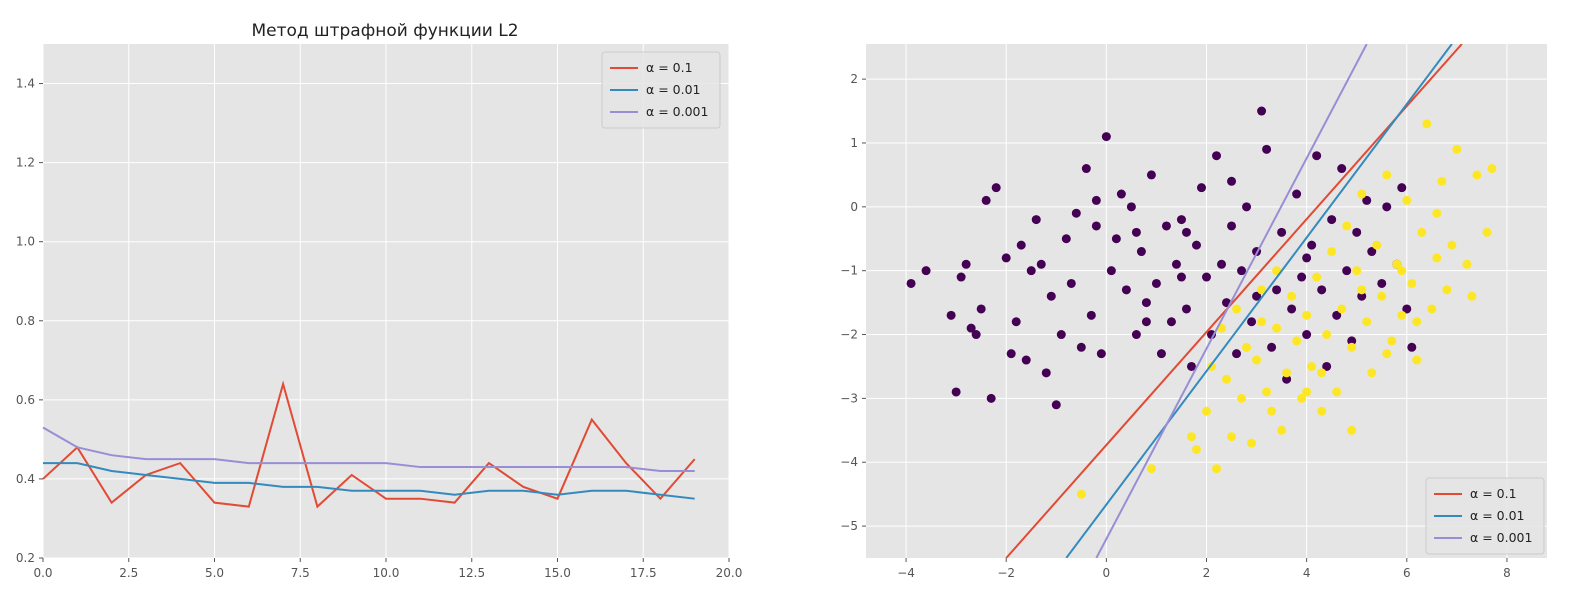 The width and height of the screenshot is (1584, 604). What do you see at coordinates (471, 573) in the screenshot?
I see `x-tick-label: 12.5` at bounding box center [471, 573].